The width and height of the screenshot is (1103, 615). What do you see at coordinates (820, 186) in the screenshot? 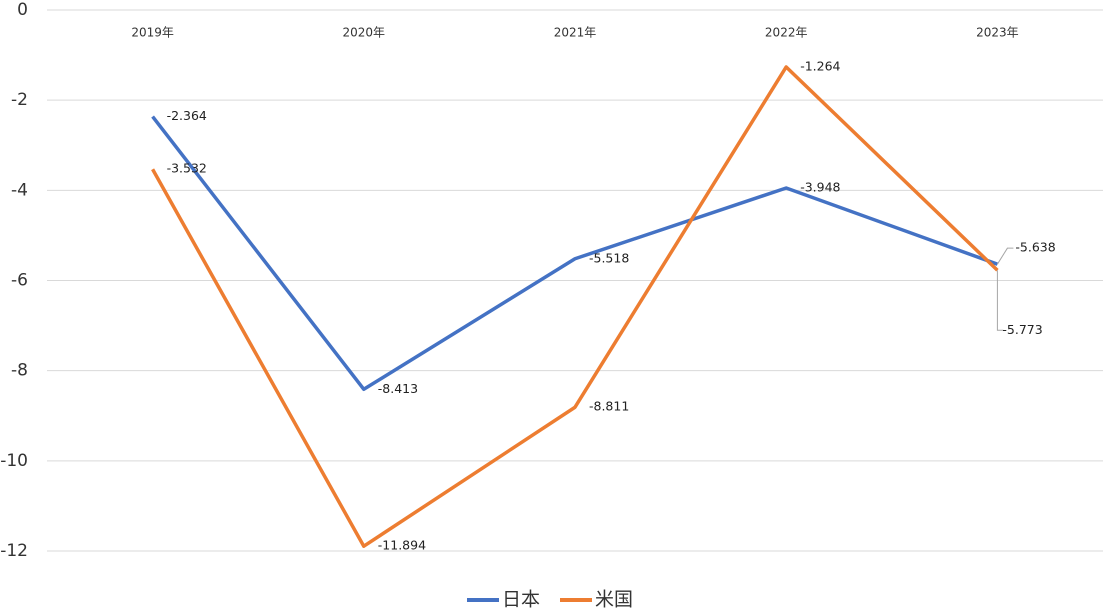
I see `data-label: -3.948` at bounding box center [820, 186].